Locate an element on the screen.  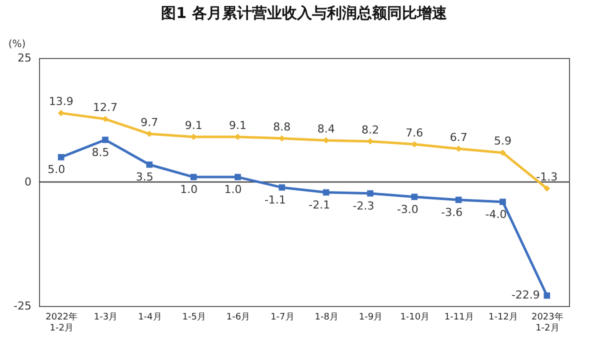
data-label: -4.0 is located at coordinates (496, 214).